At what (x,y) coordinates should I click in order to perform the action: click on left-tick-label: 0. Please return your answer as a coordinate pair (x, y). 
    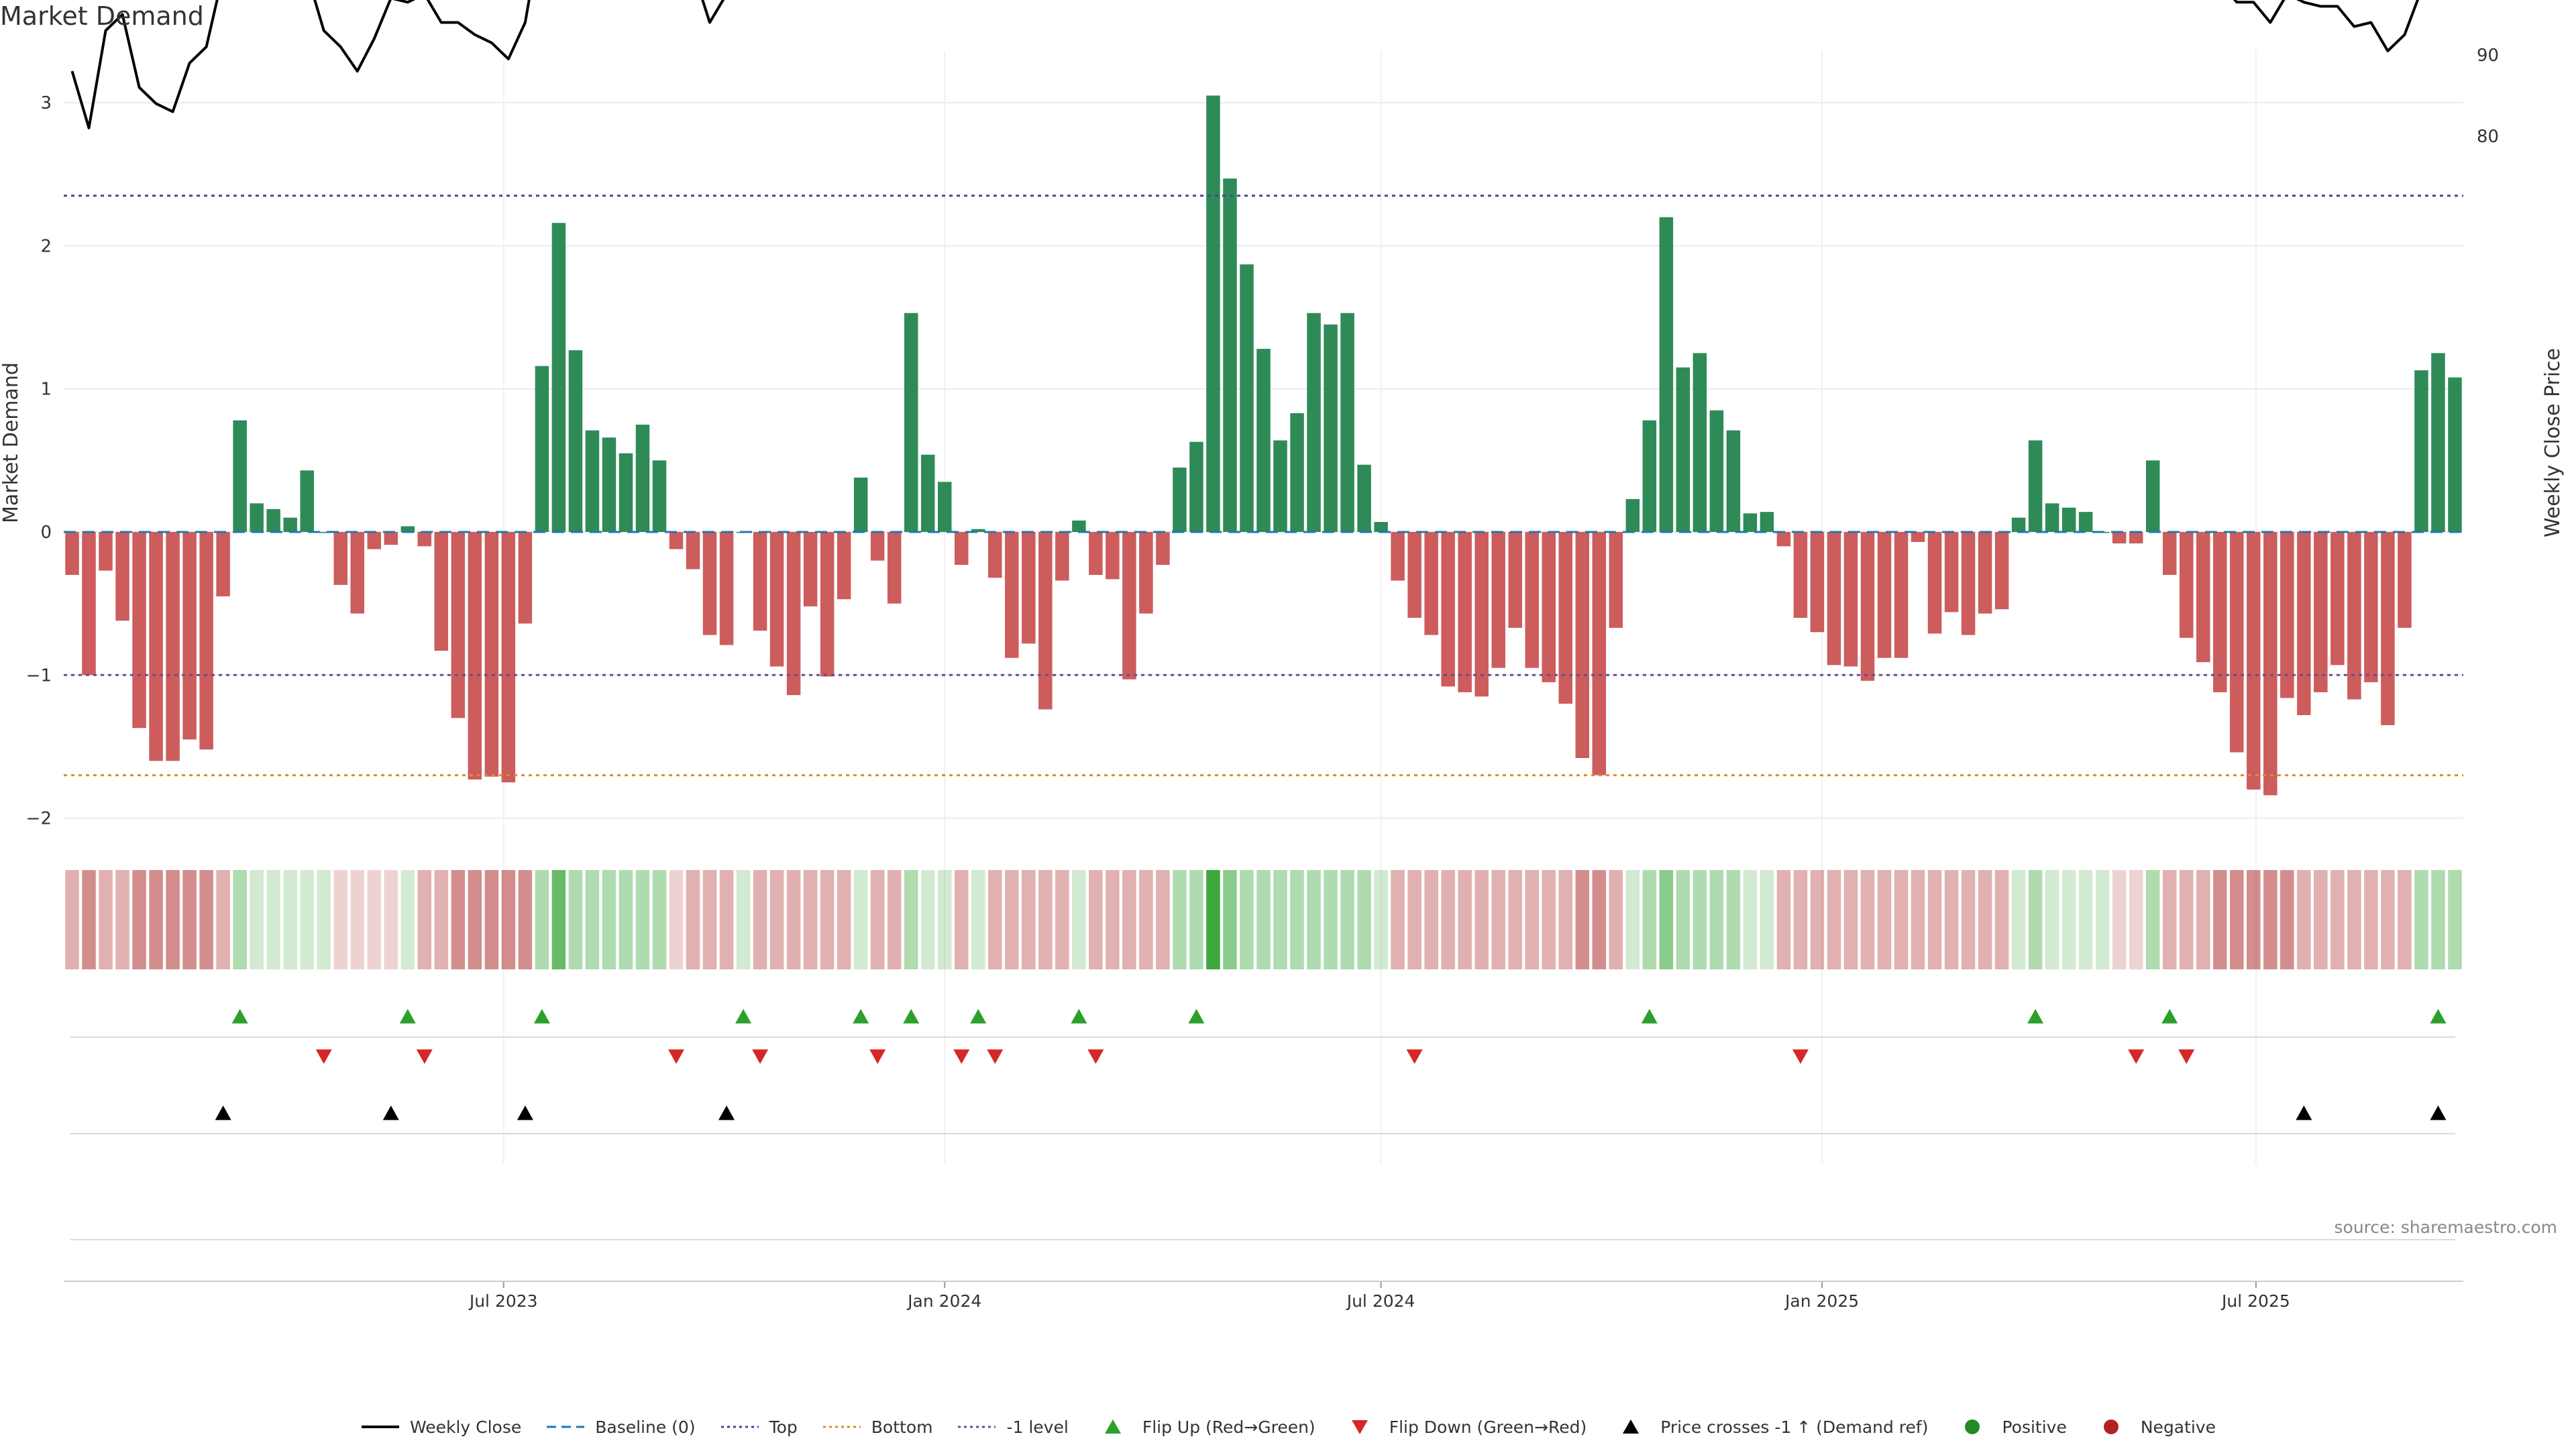
    Looking at the image, I should click on (46, 533).